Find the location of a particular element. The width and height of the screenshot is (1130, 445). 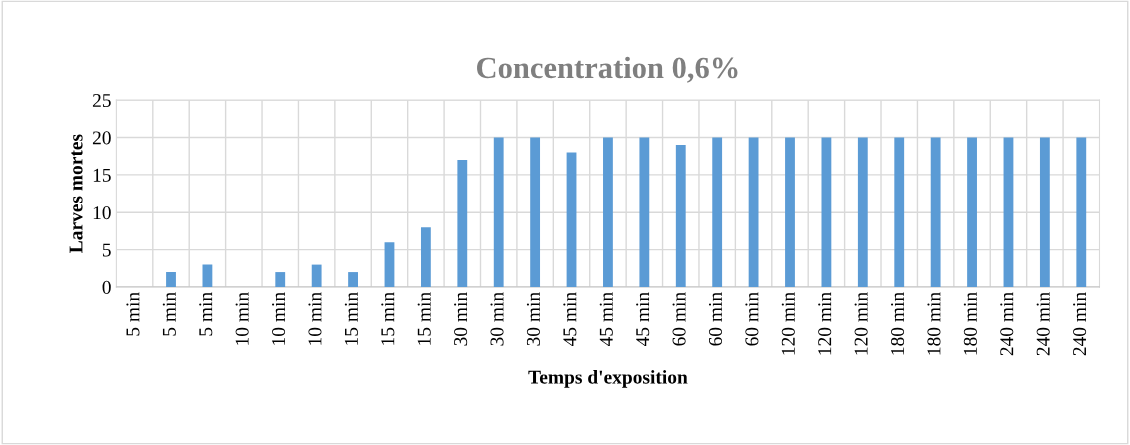

y-tick-label: 20 is located at coordinates (101, 138).